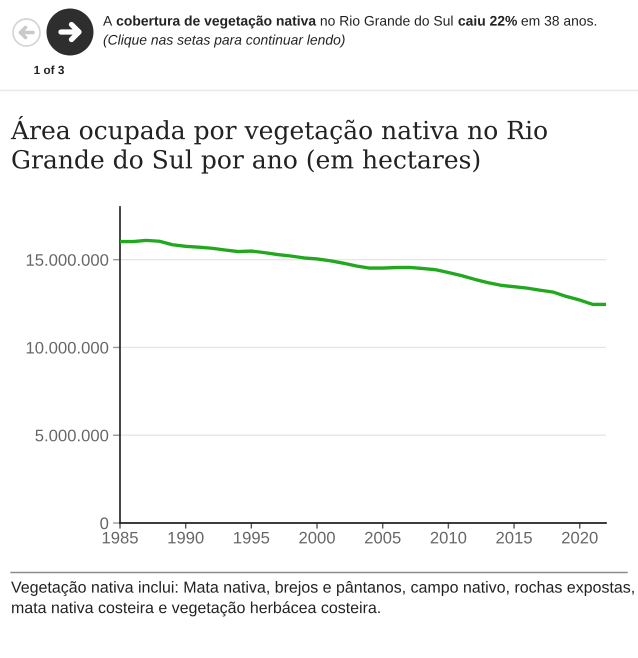 The image size is (638, 658). I want to click on x-tick-label: 2015, so click(514, 538).